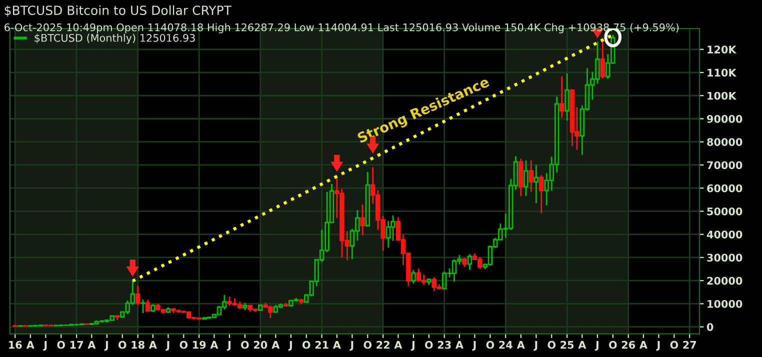  Describe the element at coordinates (76, 345) in the screenshot. I see `x-tick-label: 17` at that location.